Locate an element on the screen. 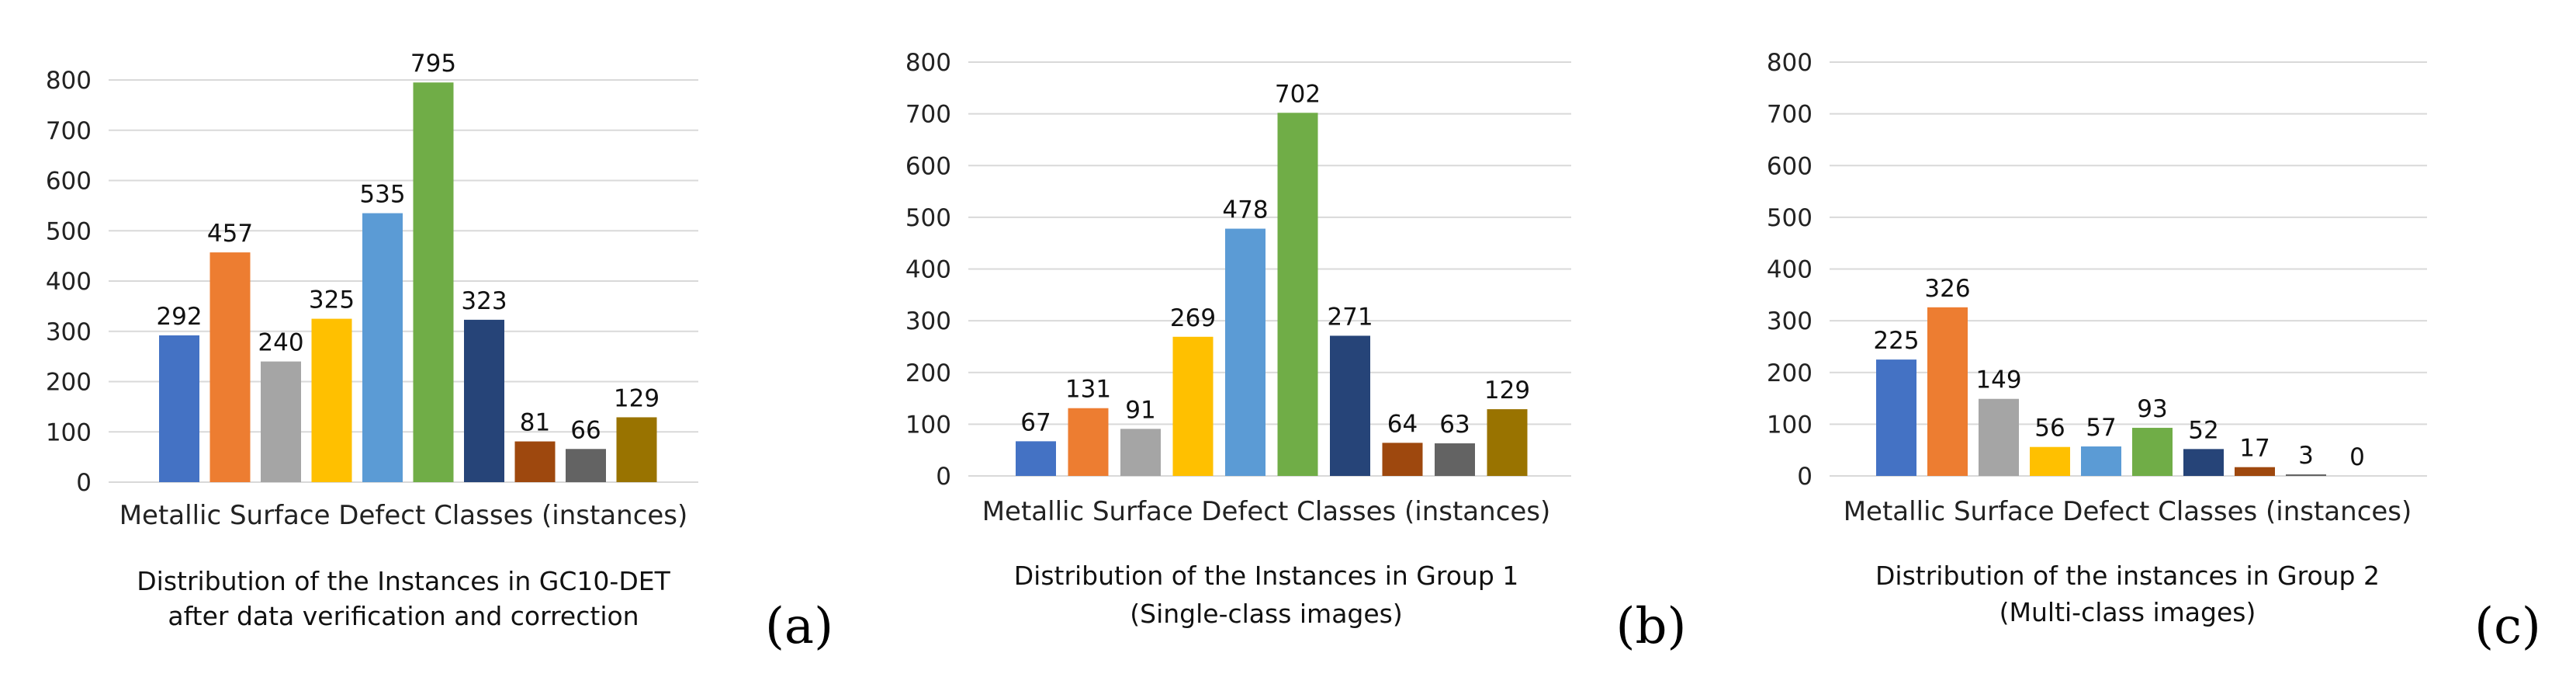 This screenshot has width=2576, height=691. data-label: 795 is located at coordinates (433, 64).